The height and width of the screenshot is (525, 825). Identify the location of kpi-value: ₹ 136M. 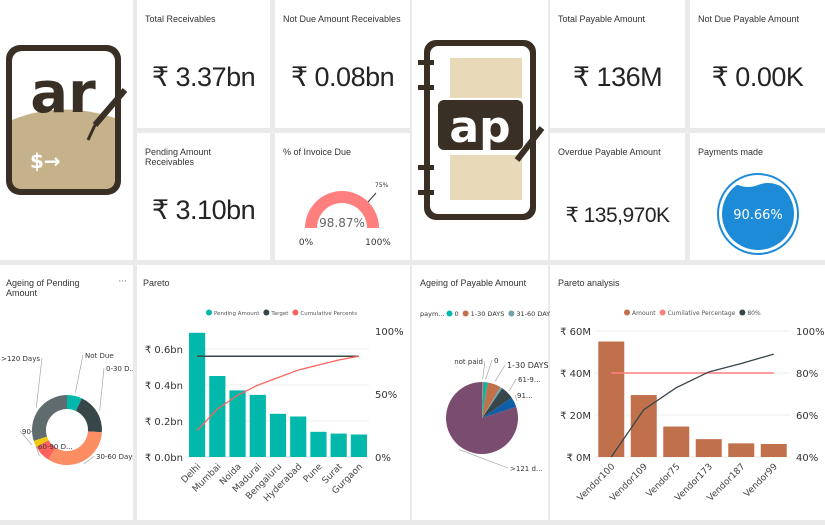
(617, 77).